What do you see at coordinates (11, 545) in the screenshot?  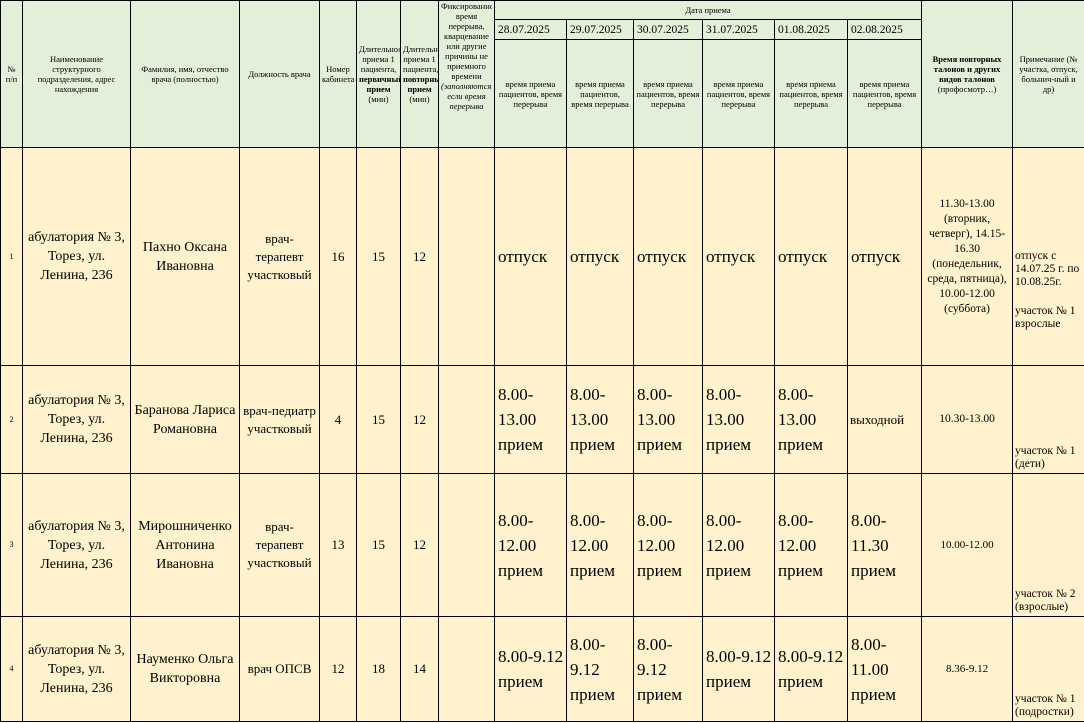 I see `row-num: 3` at bounding box center [11, 545].